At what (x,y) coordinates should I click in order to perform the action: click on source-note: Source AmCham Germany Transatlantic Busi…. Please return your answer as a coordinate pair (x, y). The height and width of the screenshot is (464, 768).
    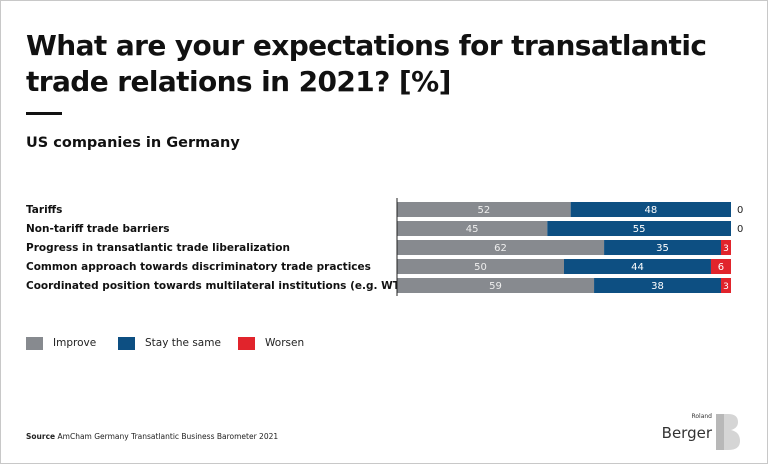
    Looking at the image, I should click on (152, 436).